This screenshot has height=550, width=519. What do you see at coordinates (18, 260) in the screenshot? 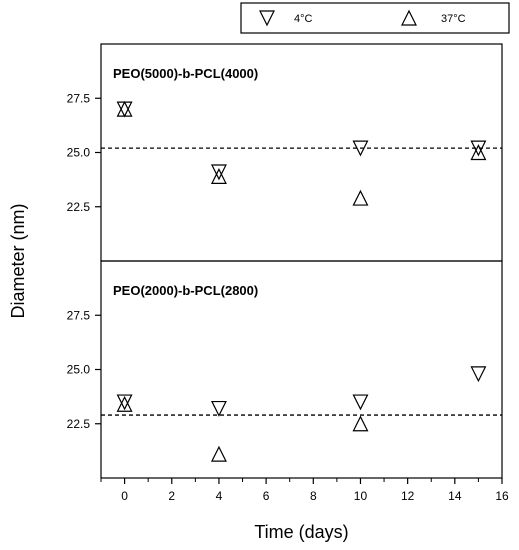
I see `y-axis-title: Diameter (nm)` at bounding box center [18, 260].